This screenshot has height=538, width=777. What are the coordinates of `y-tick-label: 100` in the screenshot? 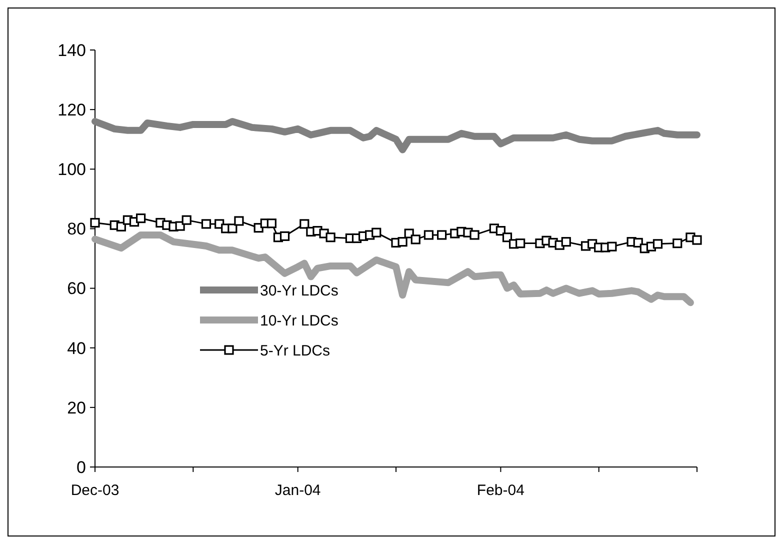 It's located at (72, 170).